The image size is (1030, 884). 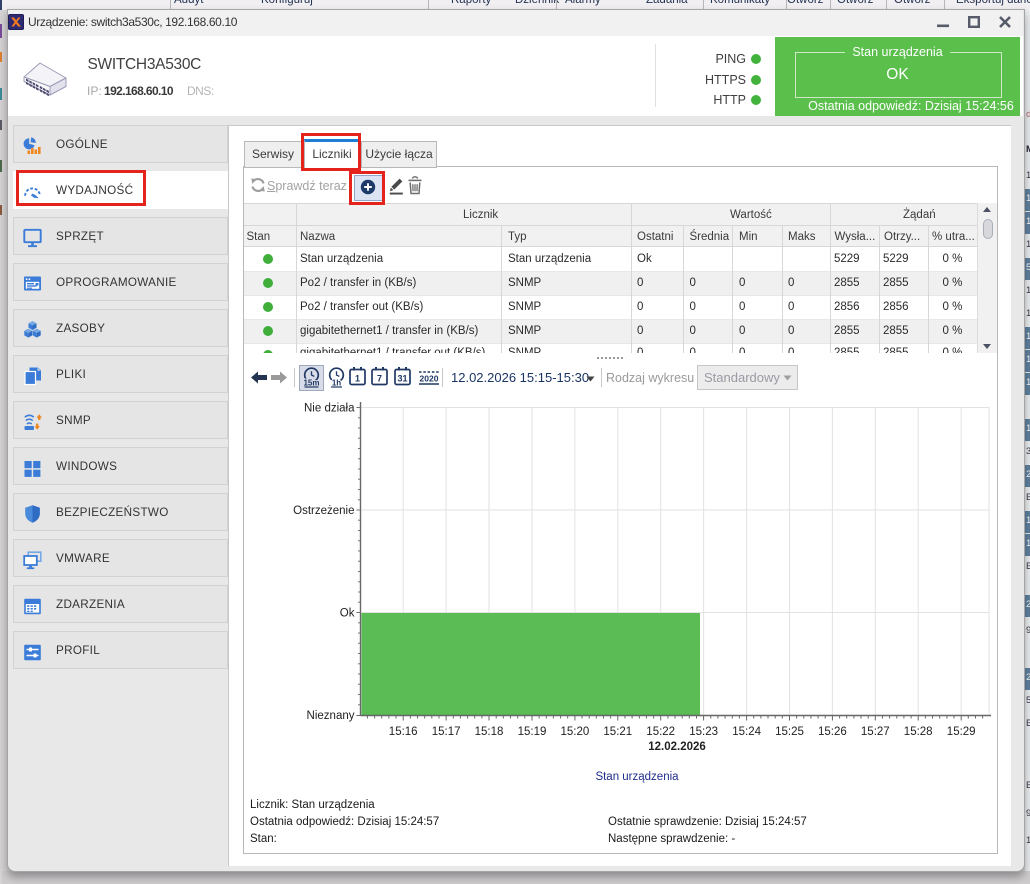 I want to click on svg-text: 31, so click(x=402, y=379).